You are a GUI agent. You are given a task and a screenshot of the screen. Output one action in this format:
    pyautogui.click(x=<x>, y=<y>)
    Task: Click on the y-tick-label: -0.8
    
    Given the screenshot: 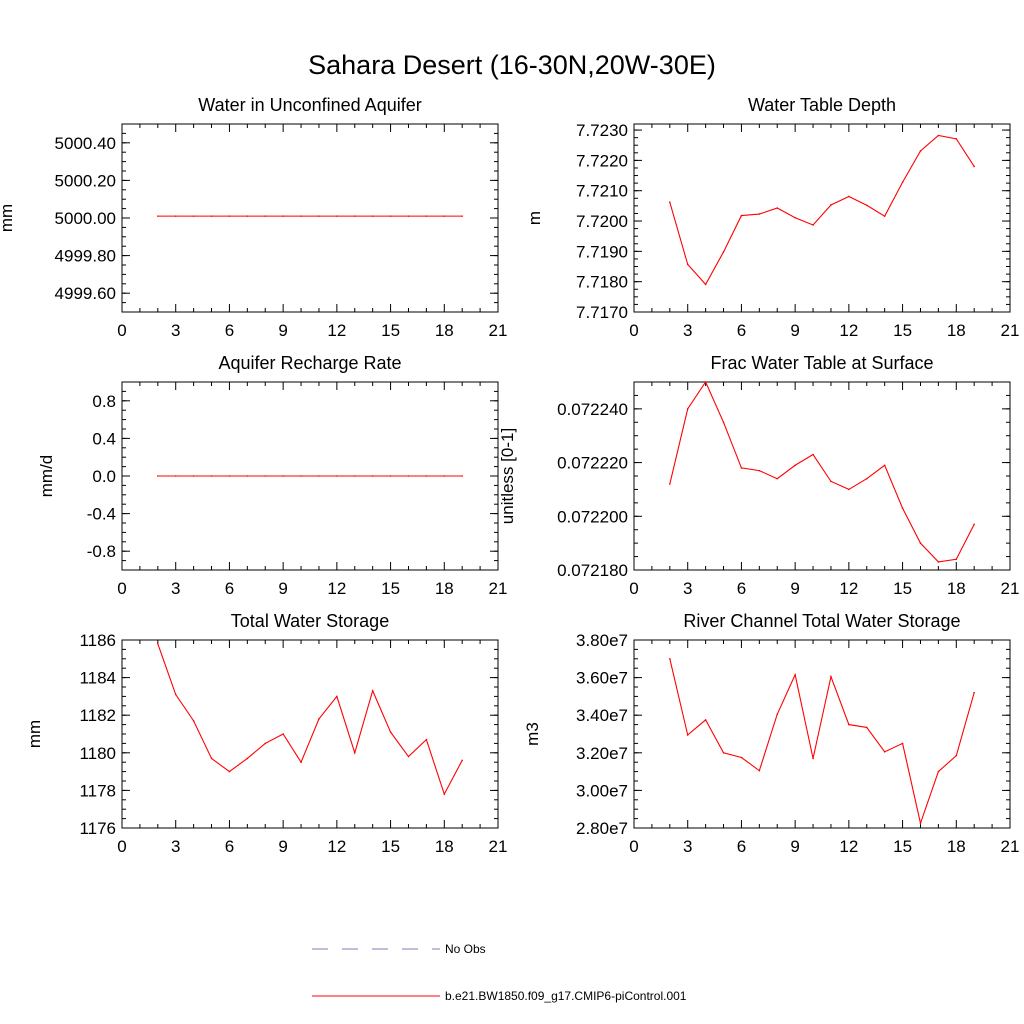 What is the action you would take?
    pyautogui.click(x=101, y=551)
    